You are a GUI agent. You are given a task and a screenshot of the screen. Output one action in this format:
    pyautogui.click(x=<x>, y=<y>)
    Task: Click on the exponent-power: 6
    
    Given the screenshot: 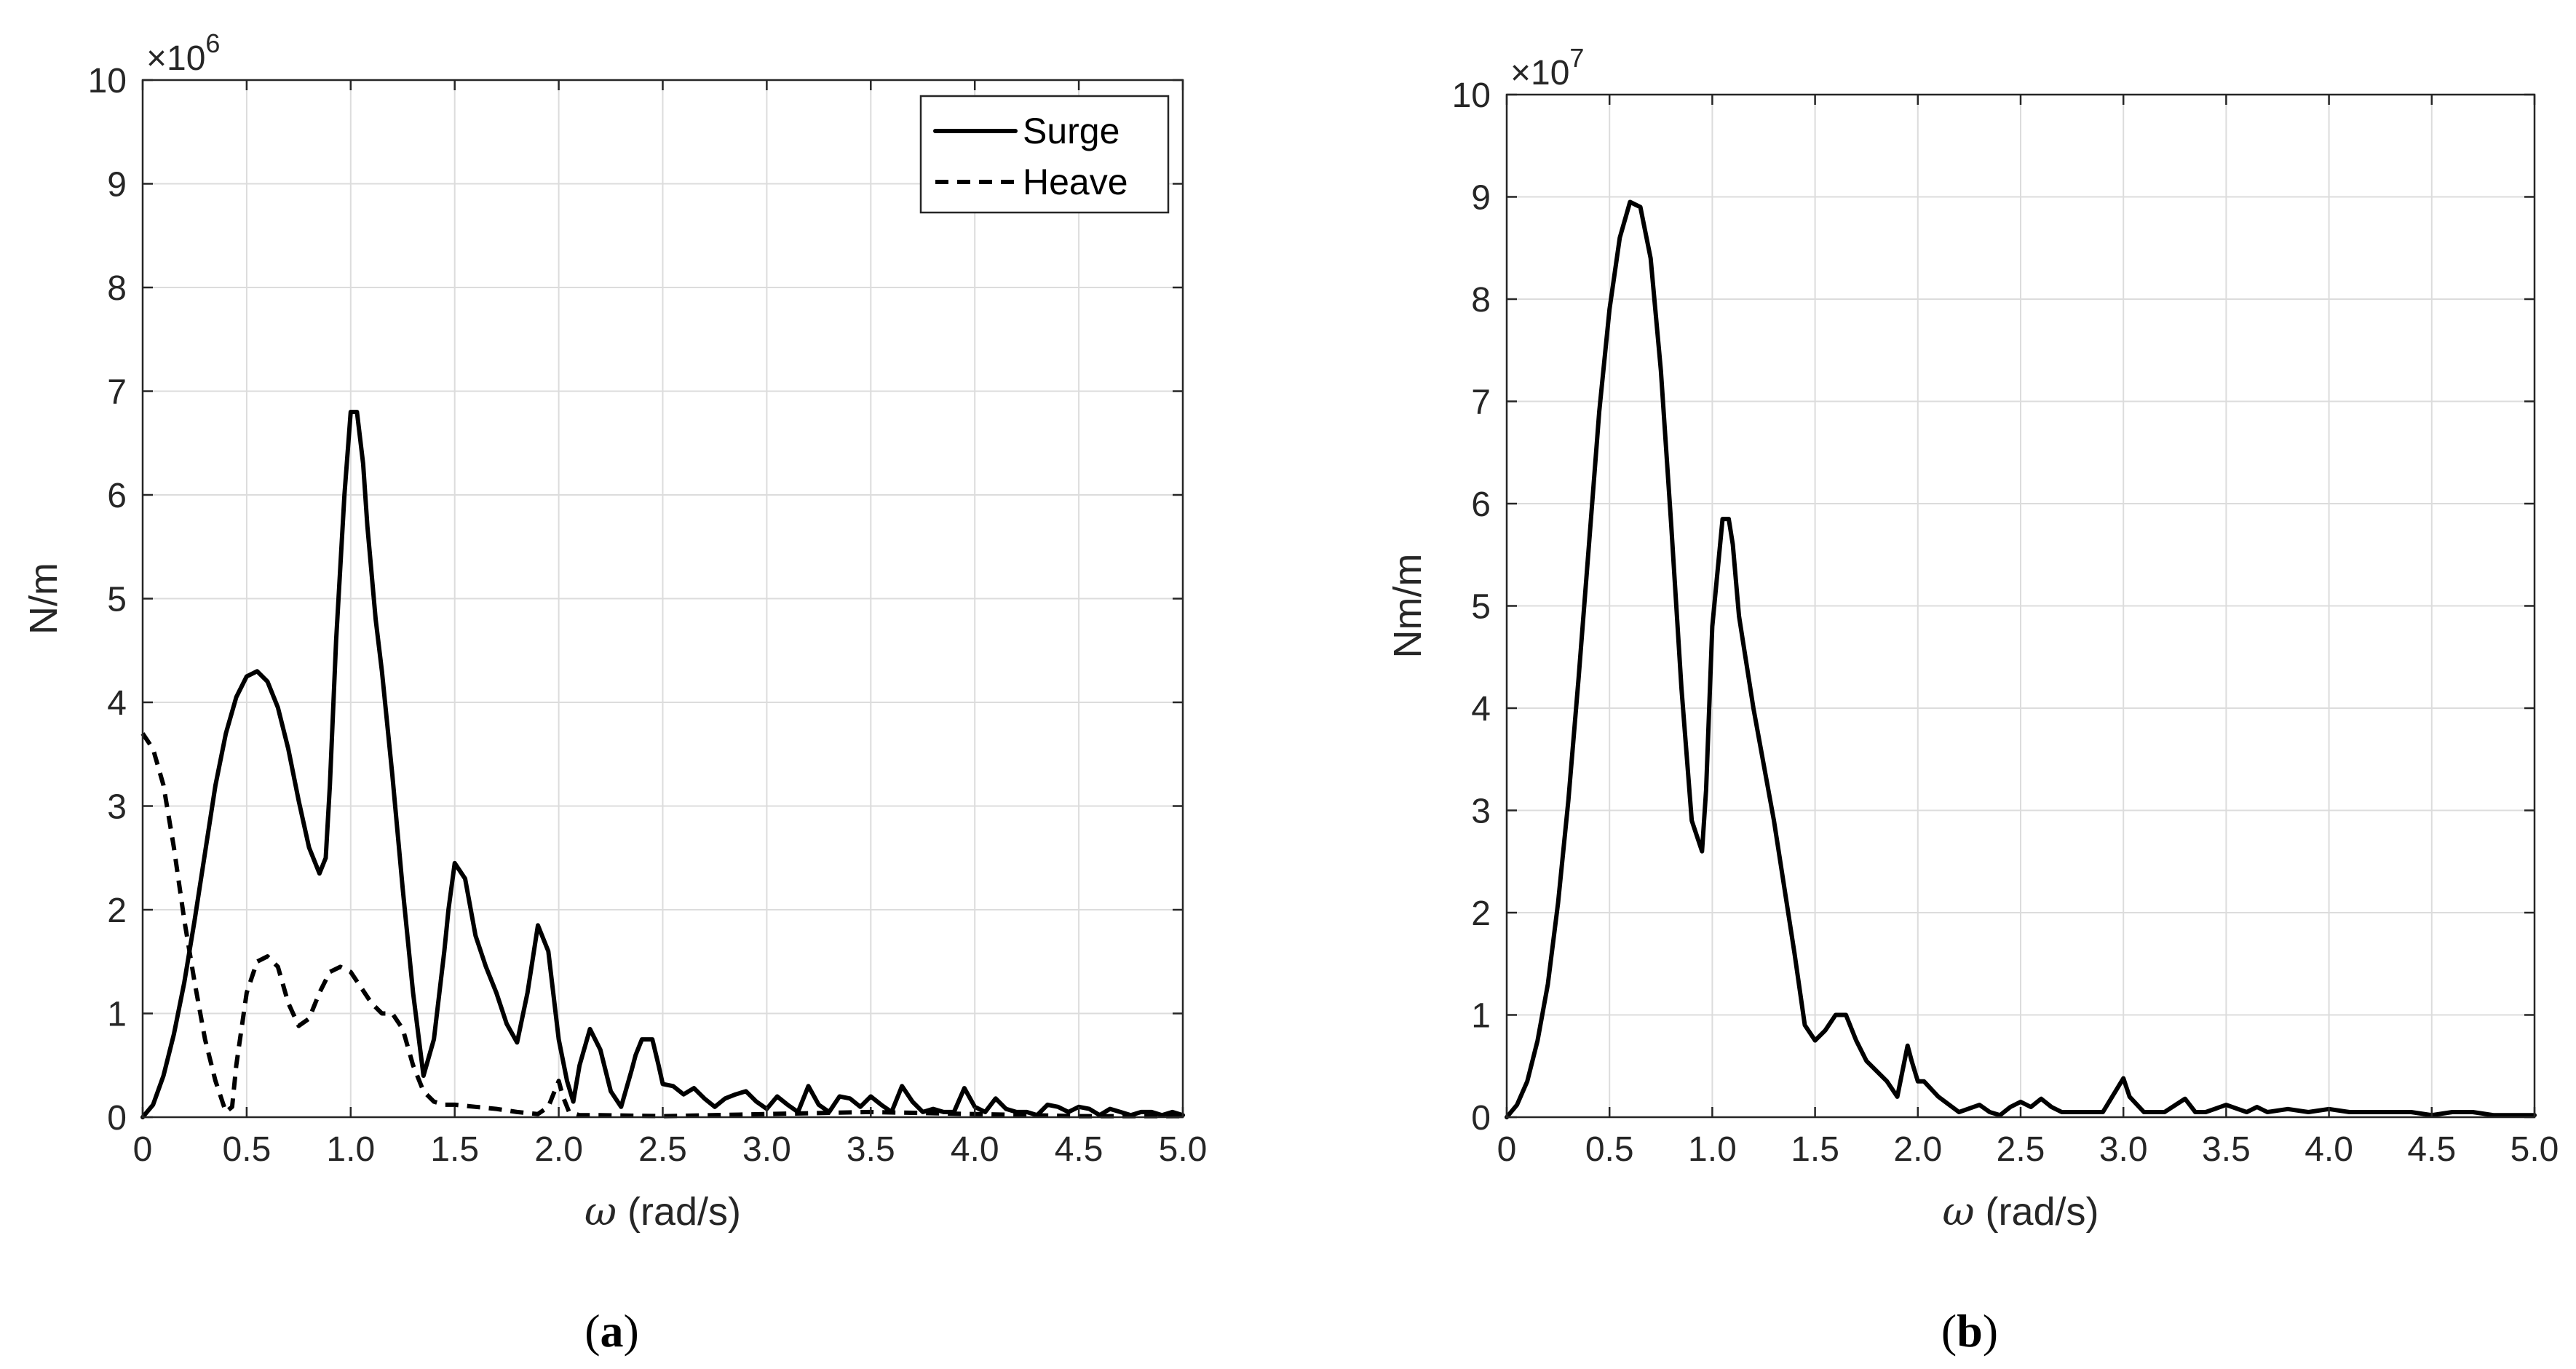 What is the action you would take?
    pyautogui.click(x=212, y=43)
    